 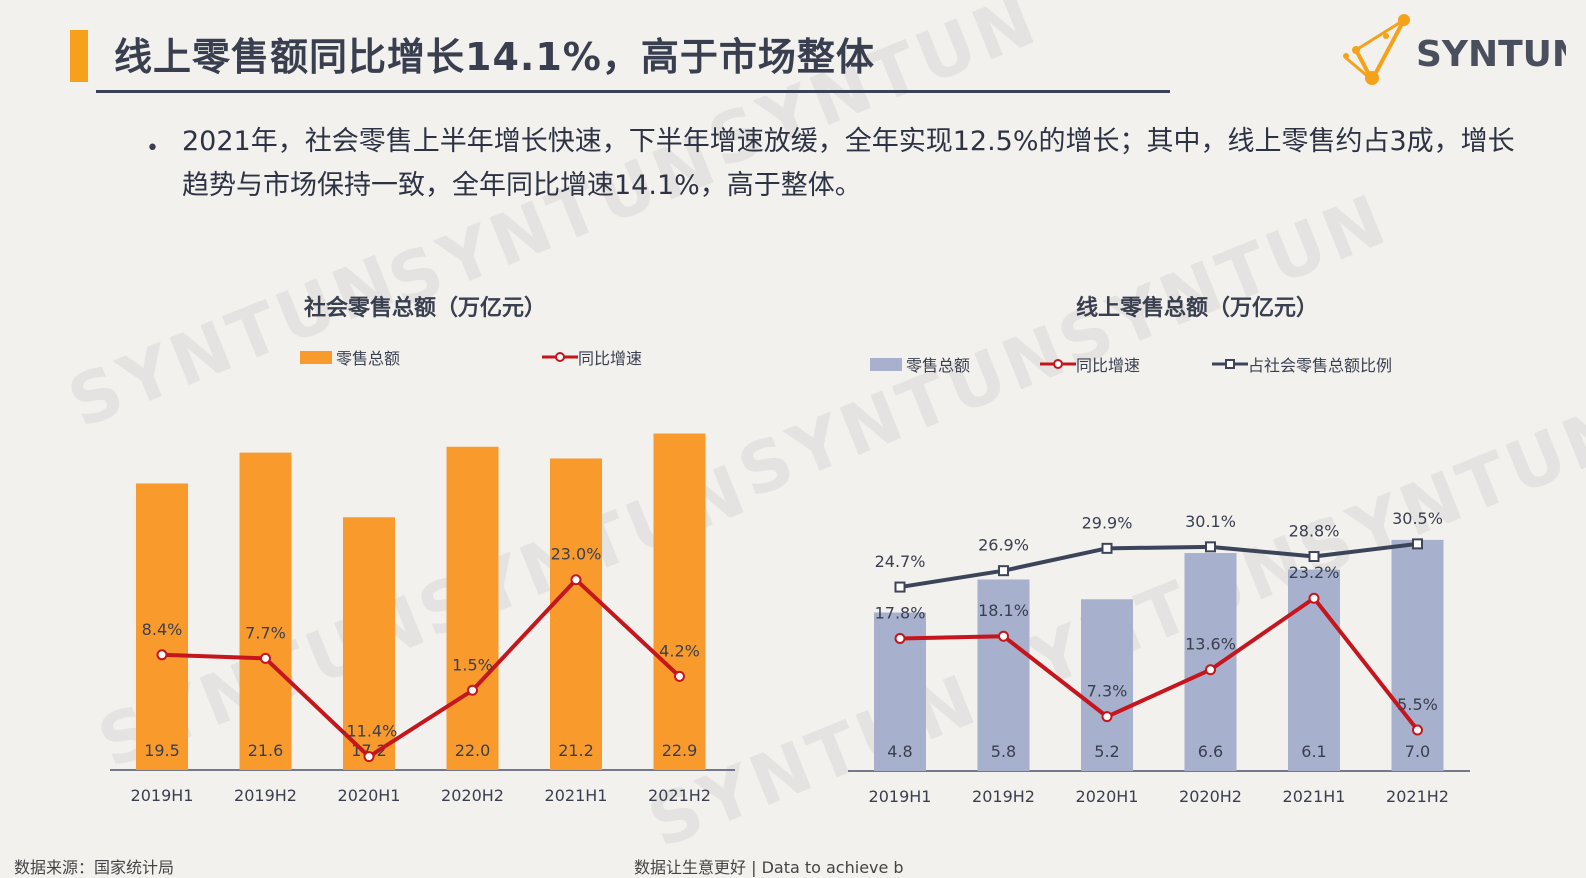 What do you see at coordinates (1210, 521) in the screenshot?
I see `share-data-label: 30.1%` at bounding box center [1210, 521].